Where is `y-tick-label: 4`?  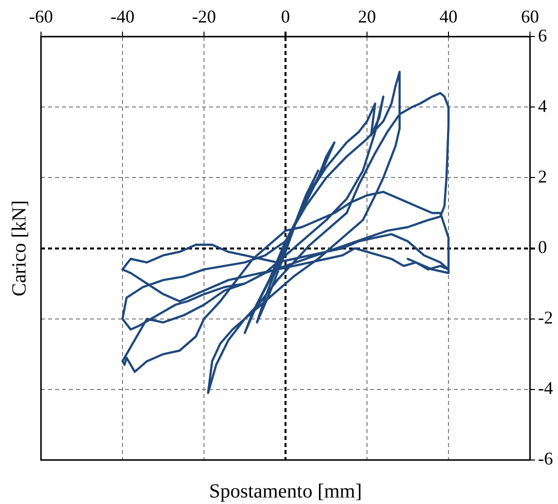 y-tick-label: 4 is located at coordinates (543, 106).